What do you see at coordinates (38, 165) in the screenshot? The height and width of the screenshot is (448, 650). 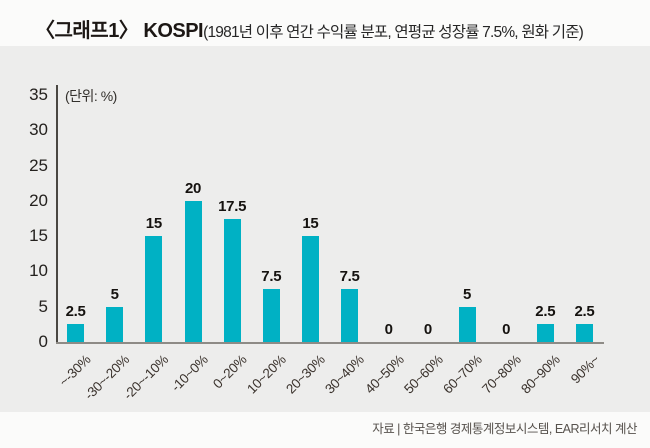 I see `y-tick-label: 25` at bounding box center [38, 165].